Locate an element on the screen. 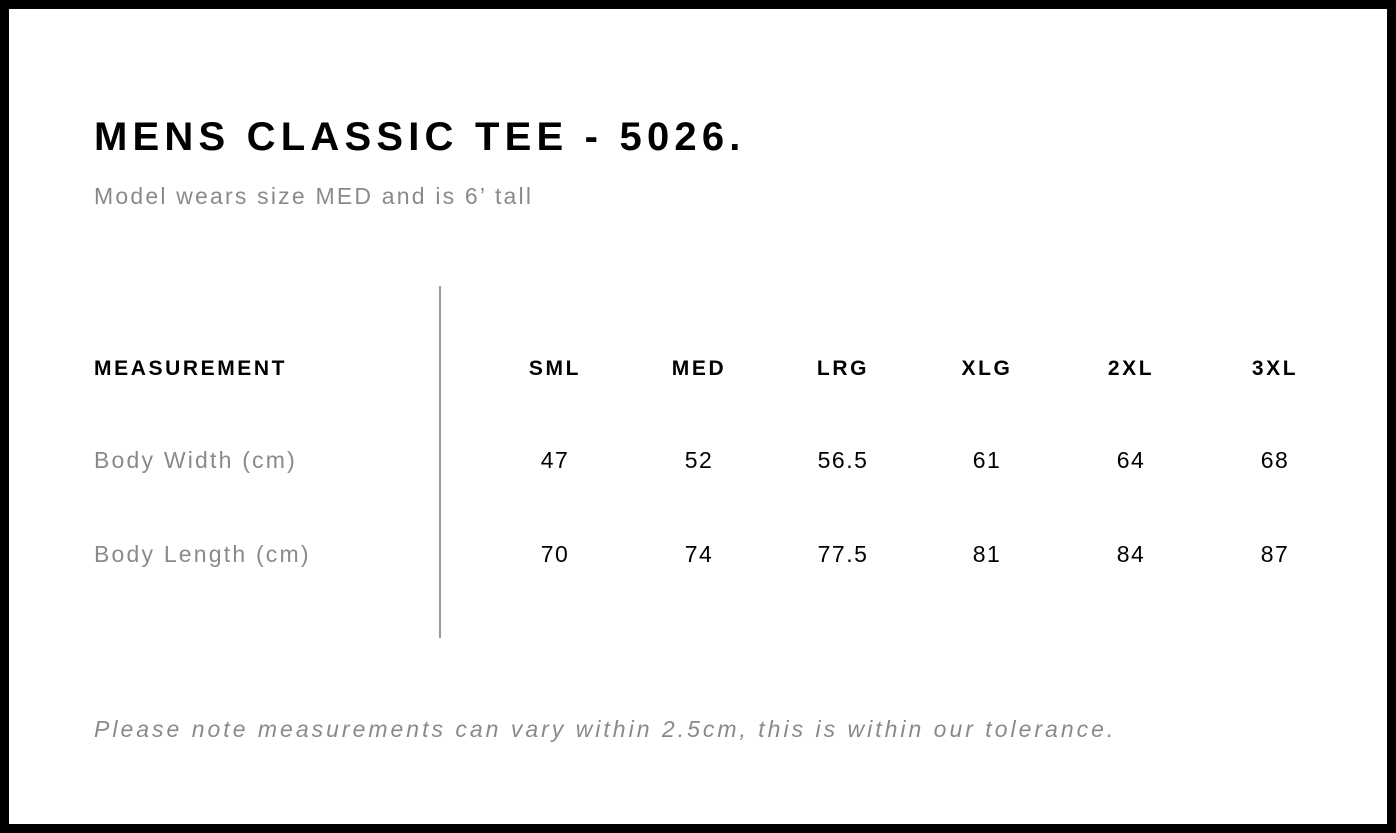  subtitle: Model wears size MED and is 6’ tall is located at coordinates (314, 196).